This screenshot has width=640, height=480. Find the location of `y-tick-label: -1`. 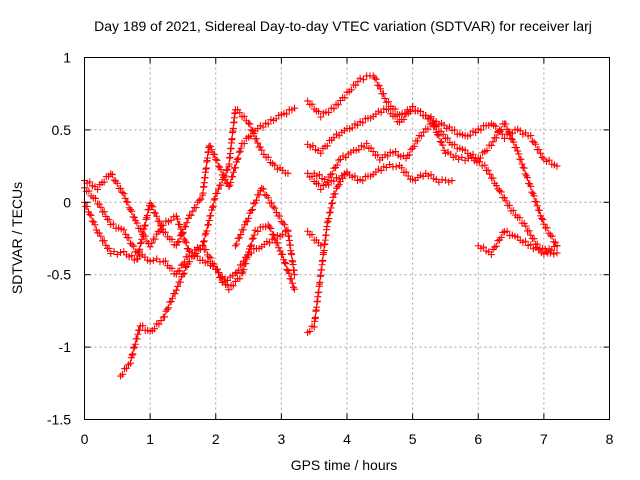

y-tick-label: -1 is located at coordinates (65, 347).